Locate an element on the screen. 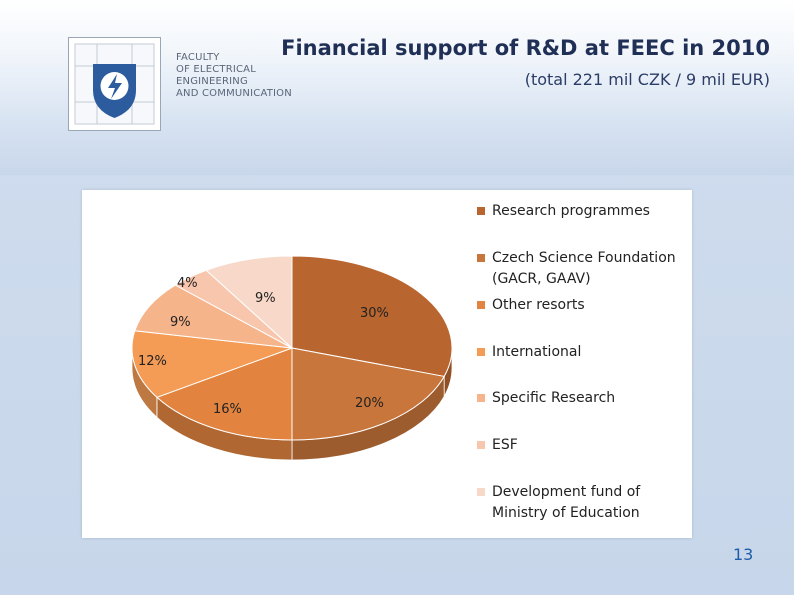 The image size is (794, 595). legend-label: Ministry of Education is located at coordinates (566, 513).